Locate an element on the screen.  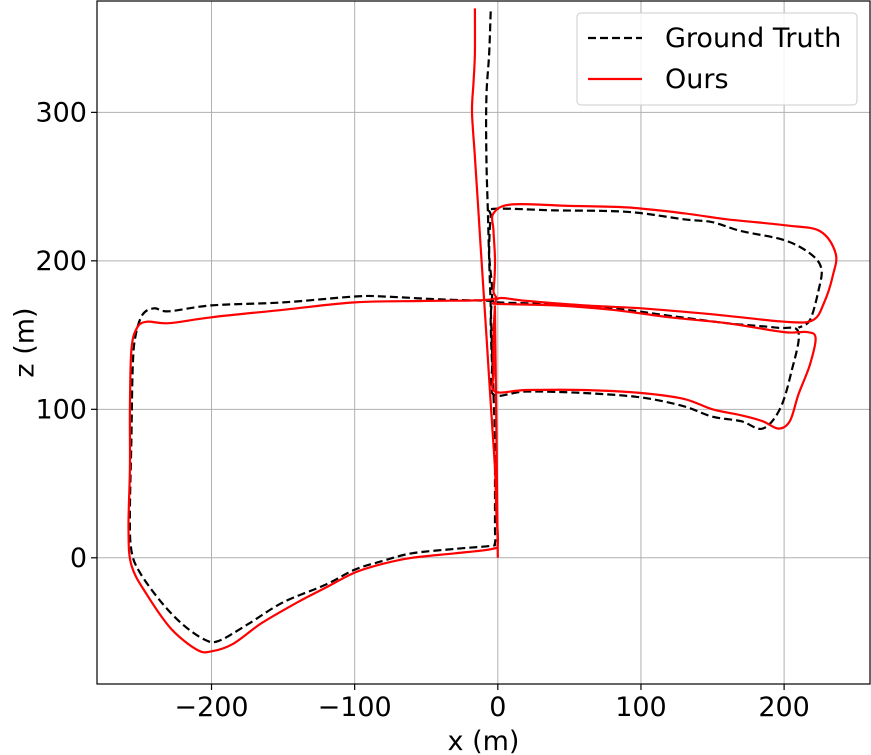
legend-box is located at coordinates (717, 59).